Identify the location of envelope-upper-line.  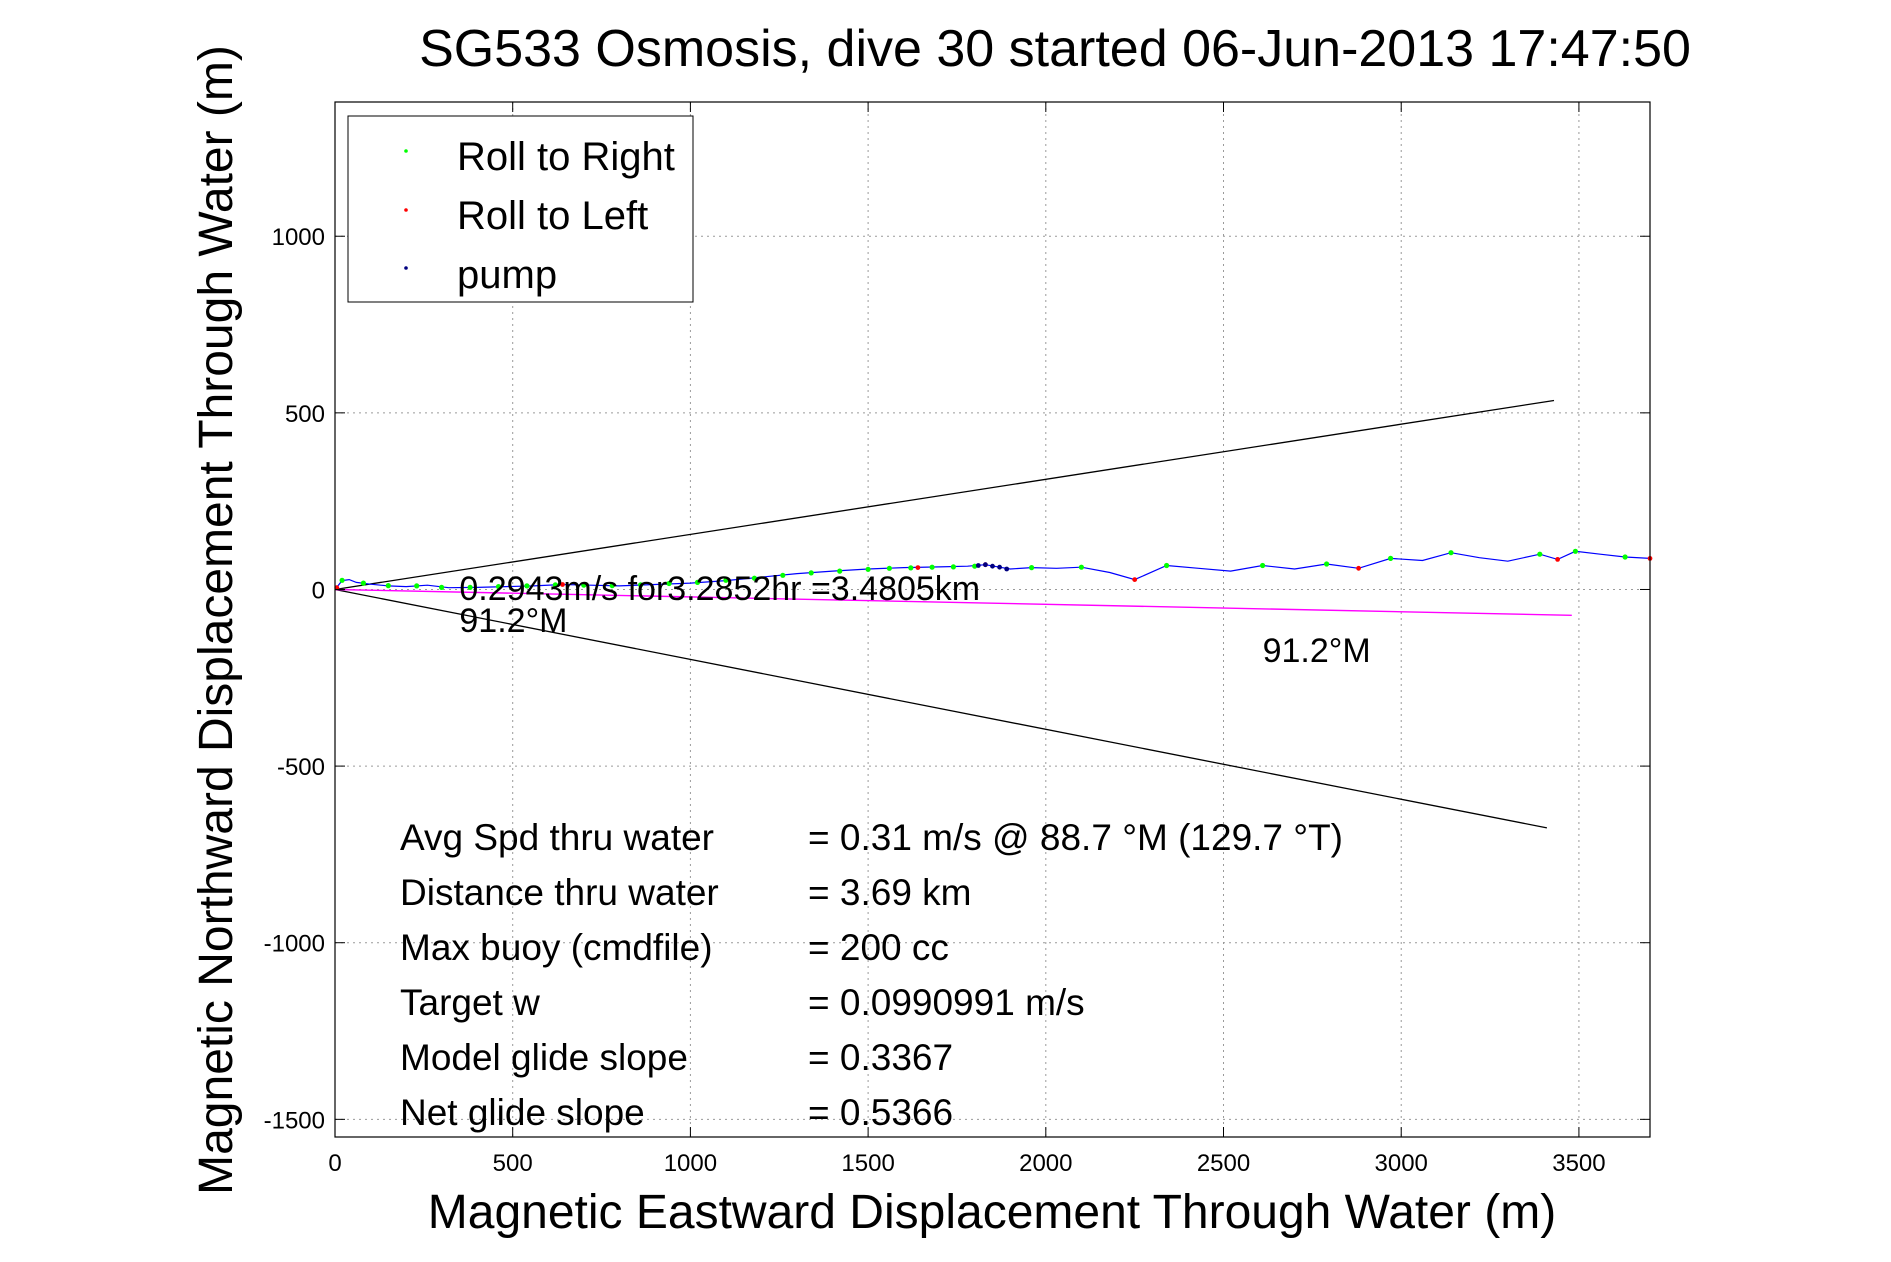
(944, 495).